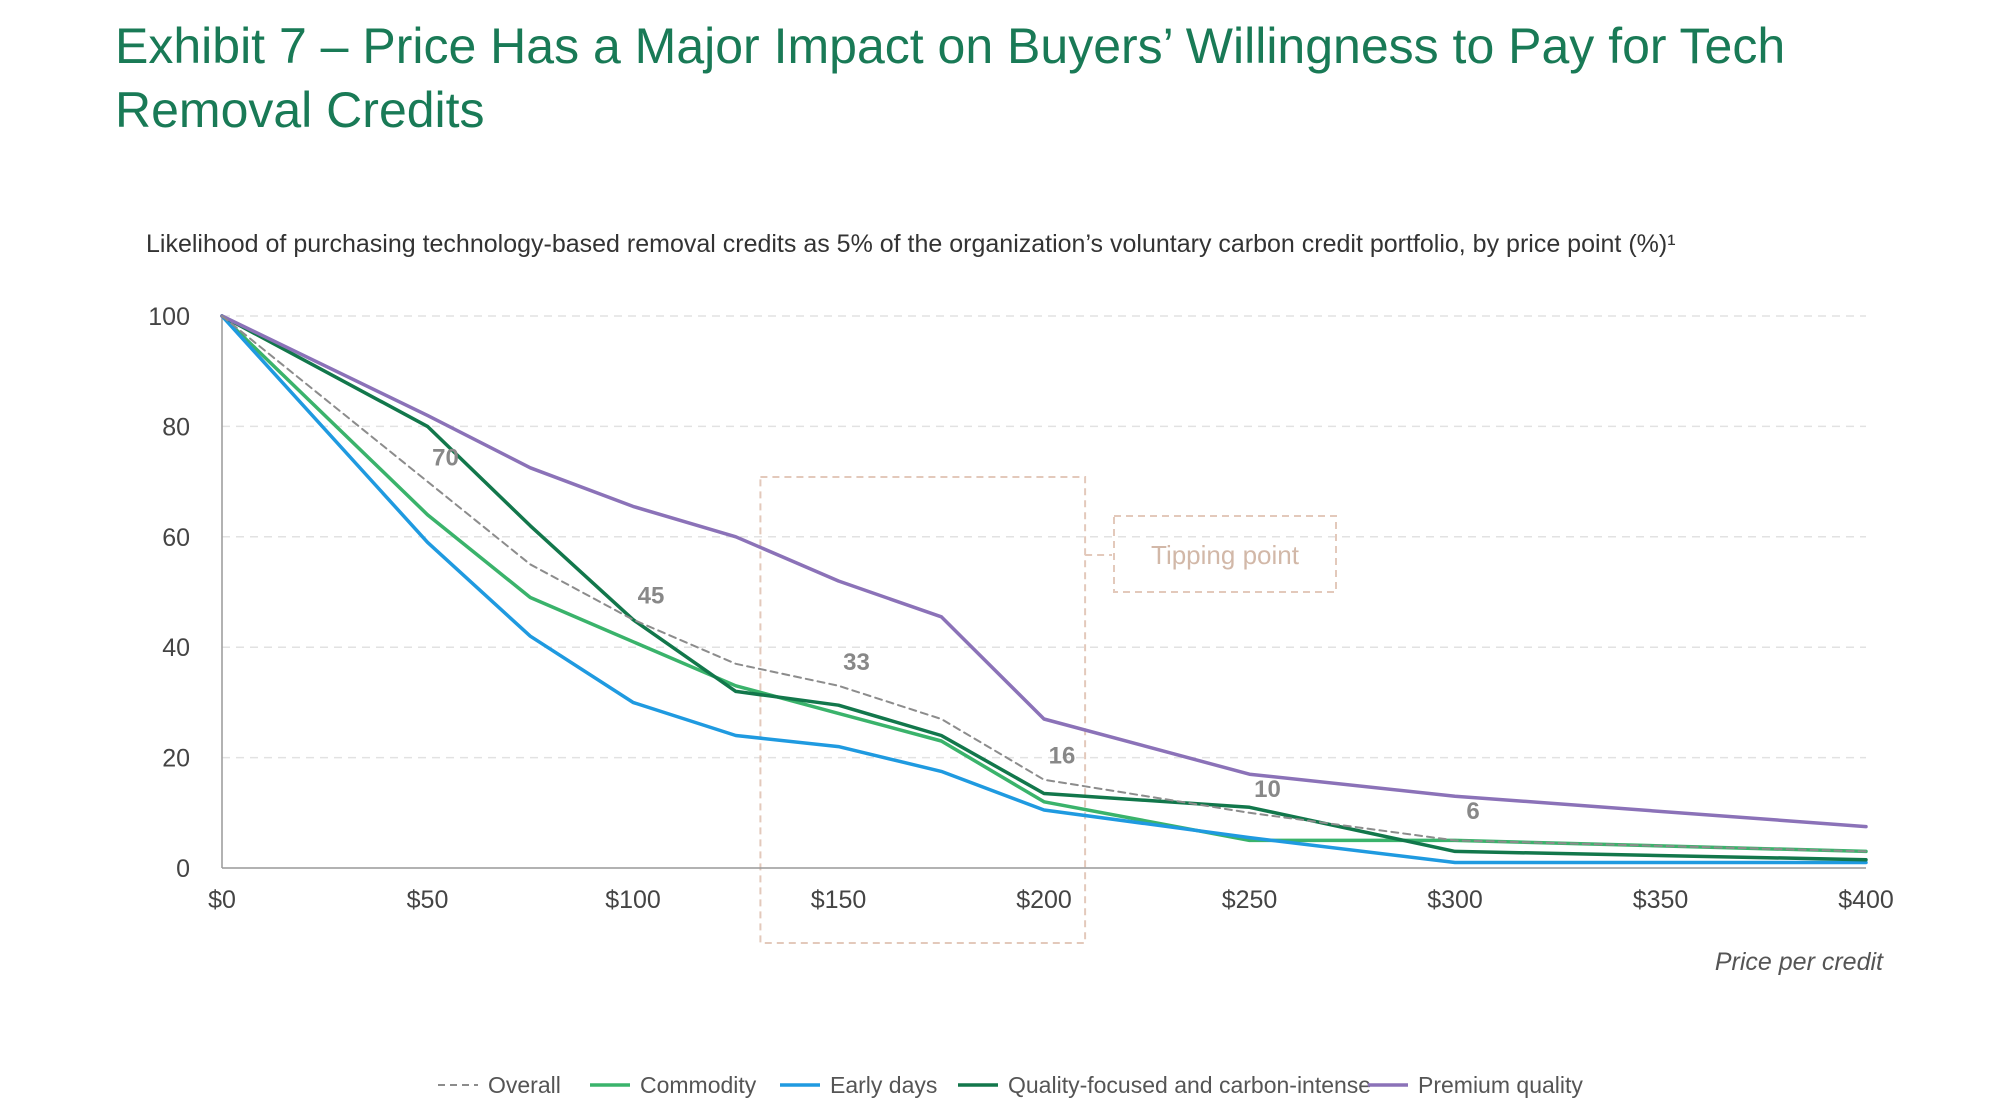 The width and height of the screenshot is (2000, 1106). What do you see at coordinates (1189, 1085) in the screenshot?
I see `legend-label-quality-focused-and-carbon-intense: Quality-focused and carbon-intense` at bounding box center [1189, 1085].